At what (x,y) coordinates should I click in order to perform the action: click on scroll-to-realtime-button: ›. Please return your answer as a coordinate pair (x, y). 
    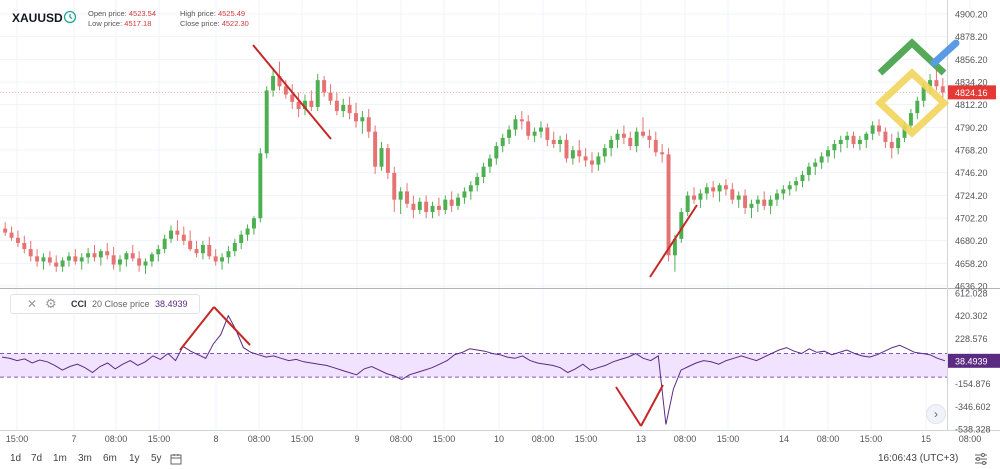
    Looking at the image, I should click on (936, 414).